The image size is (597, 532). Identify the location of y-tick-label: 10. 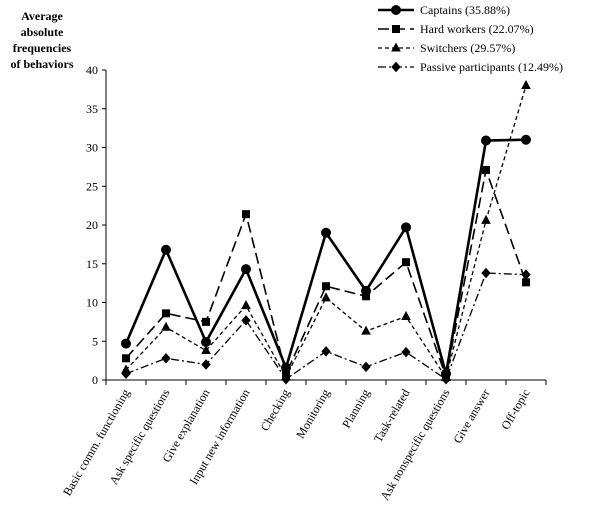
(92, 303).